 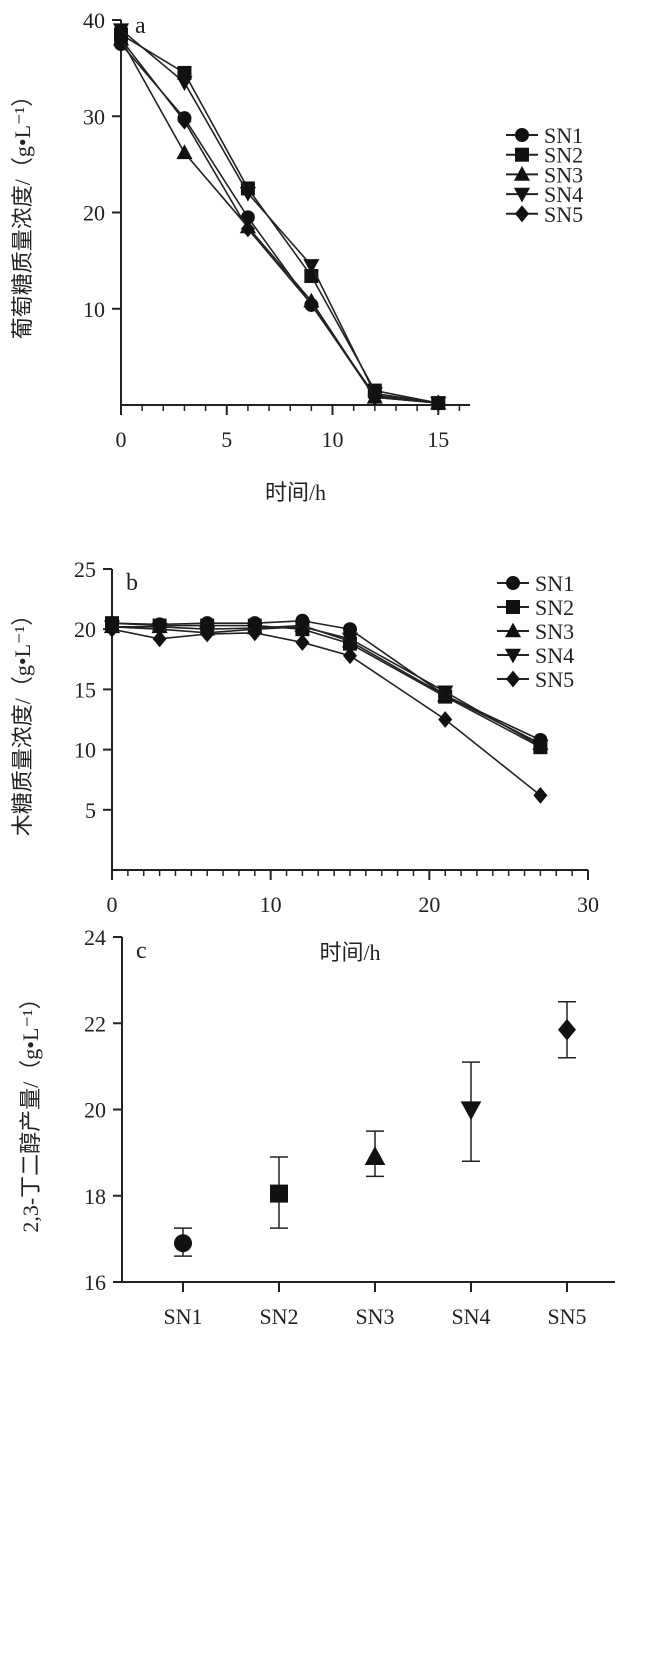 I want to click on y-tick-label: 22, so click(x=95, y=1023).